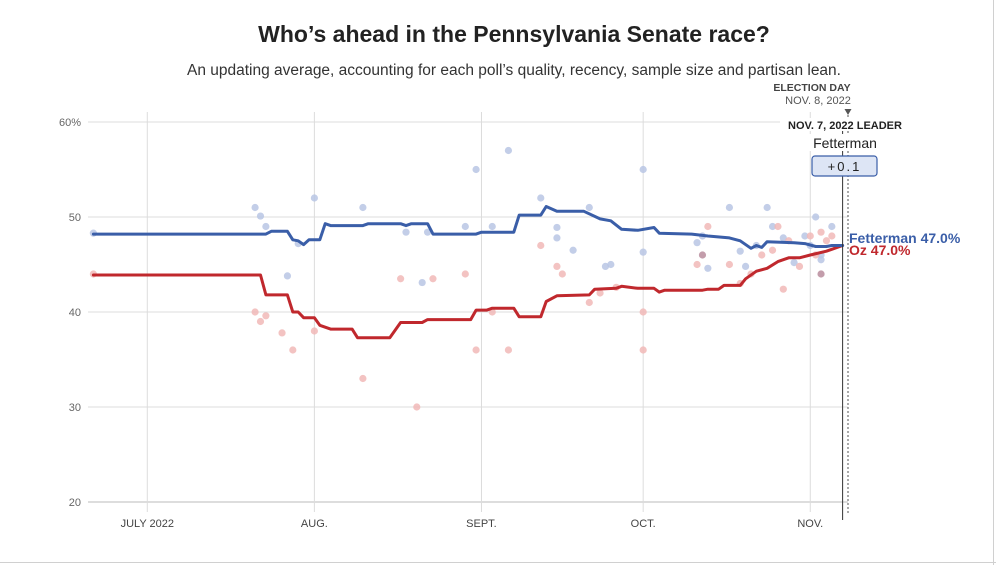 Image resolution: width=996 pixels, height=565 pixels. I want to click on x-tick-label: JULY 2022, so click(147, 524).